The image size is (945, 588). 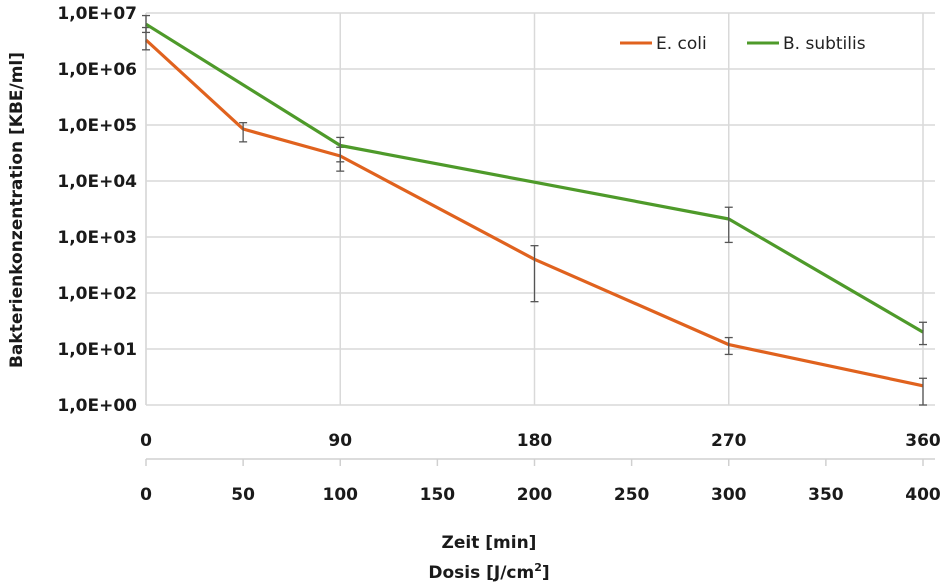 What do you see at coordinates (97, 406) in the screenshot?
I see `y-tick-label: 1,0E+00` at bounding box center [97, 406].